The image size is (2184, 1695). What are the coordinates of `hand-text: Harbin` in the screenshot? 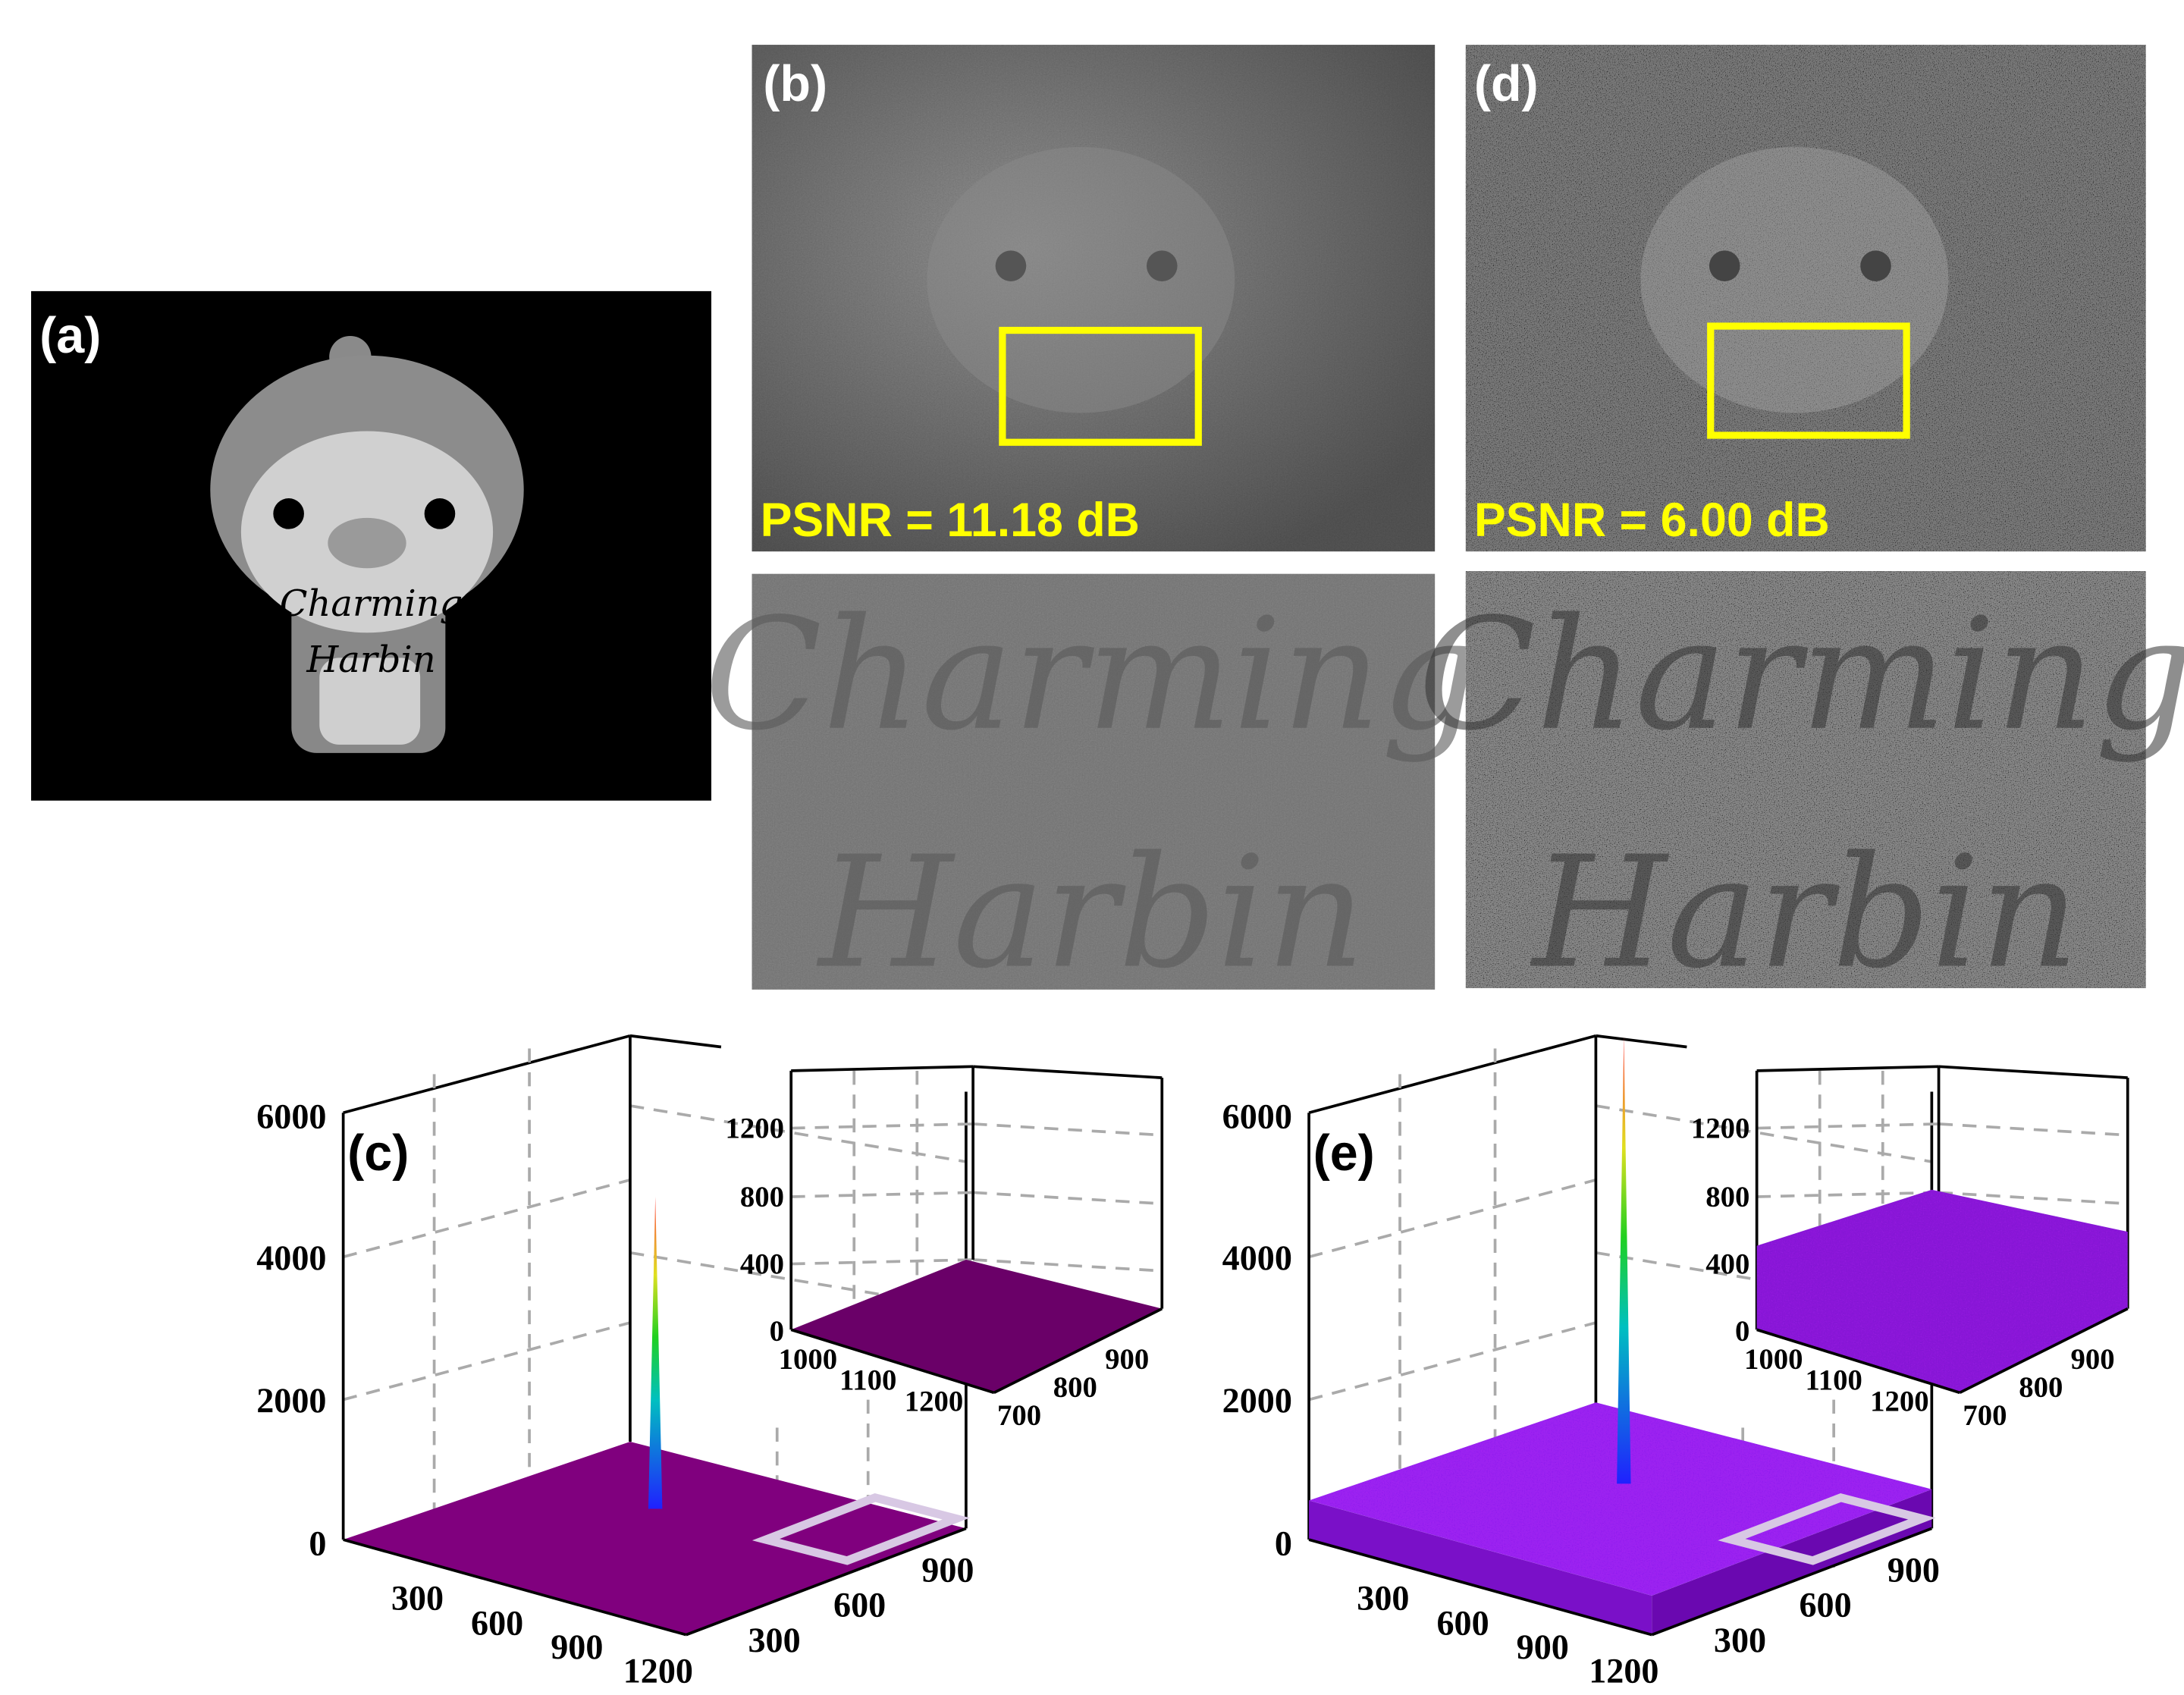 It's located at (370, 660).